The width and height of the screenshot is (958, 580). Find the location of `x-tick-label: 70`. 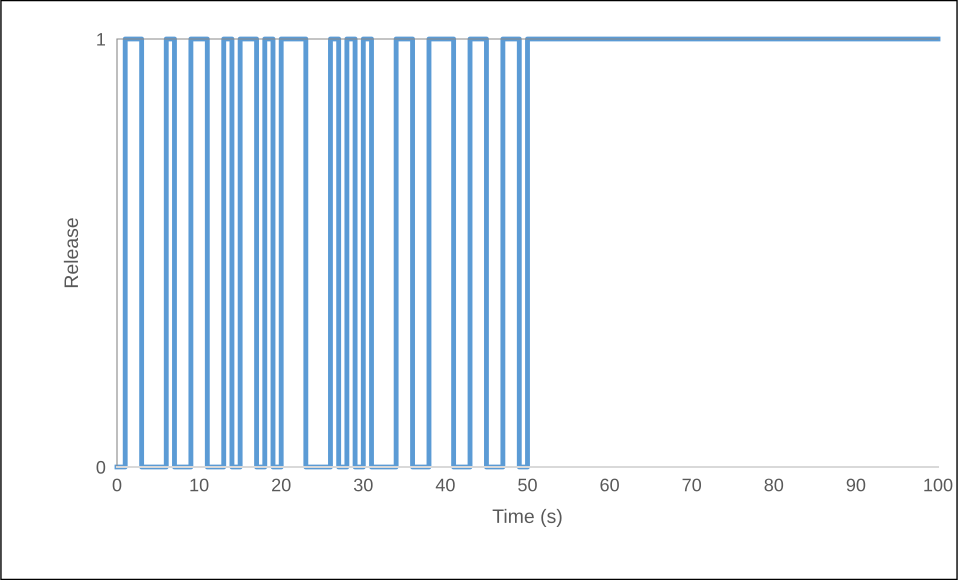

x-tick-label: 70 is located at coordinates (692, 485).